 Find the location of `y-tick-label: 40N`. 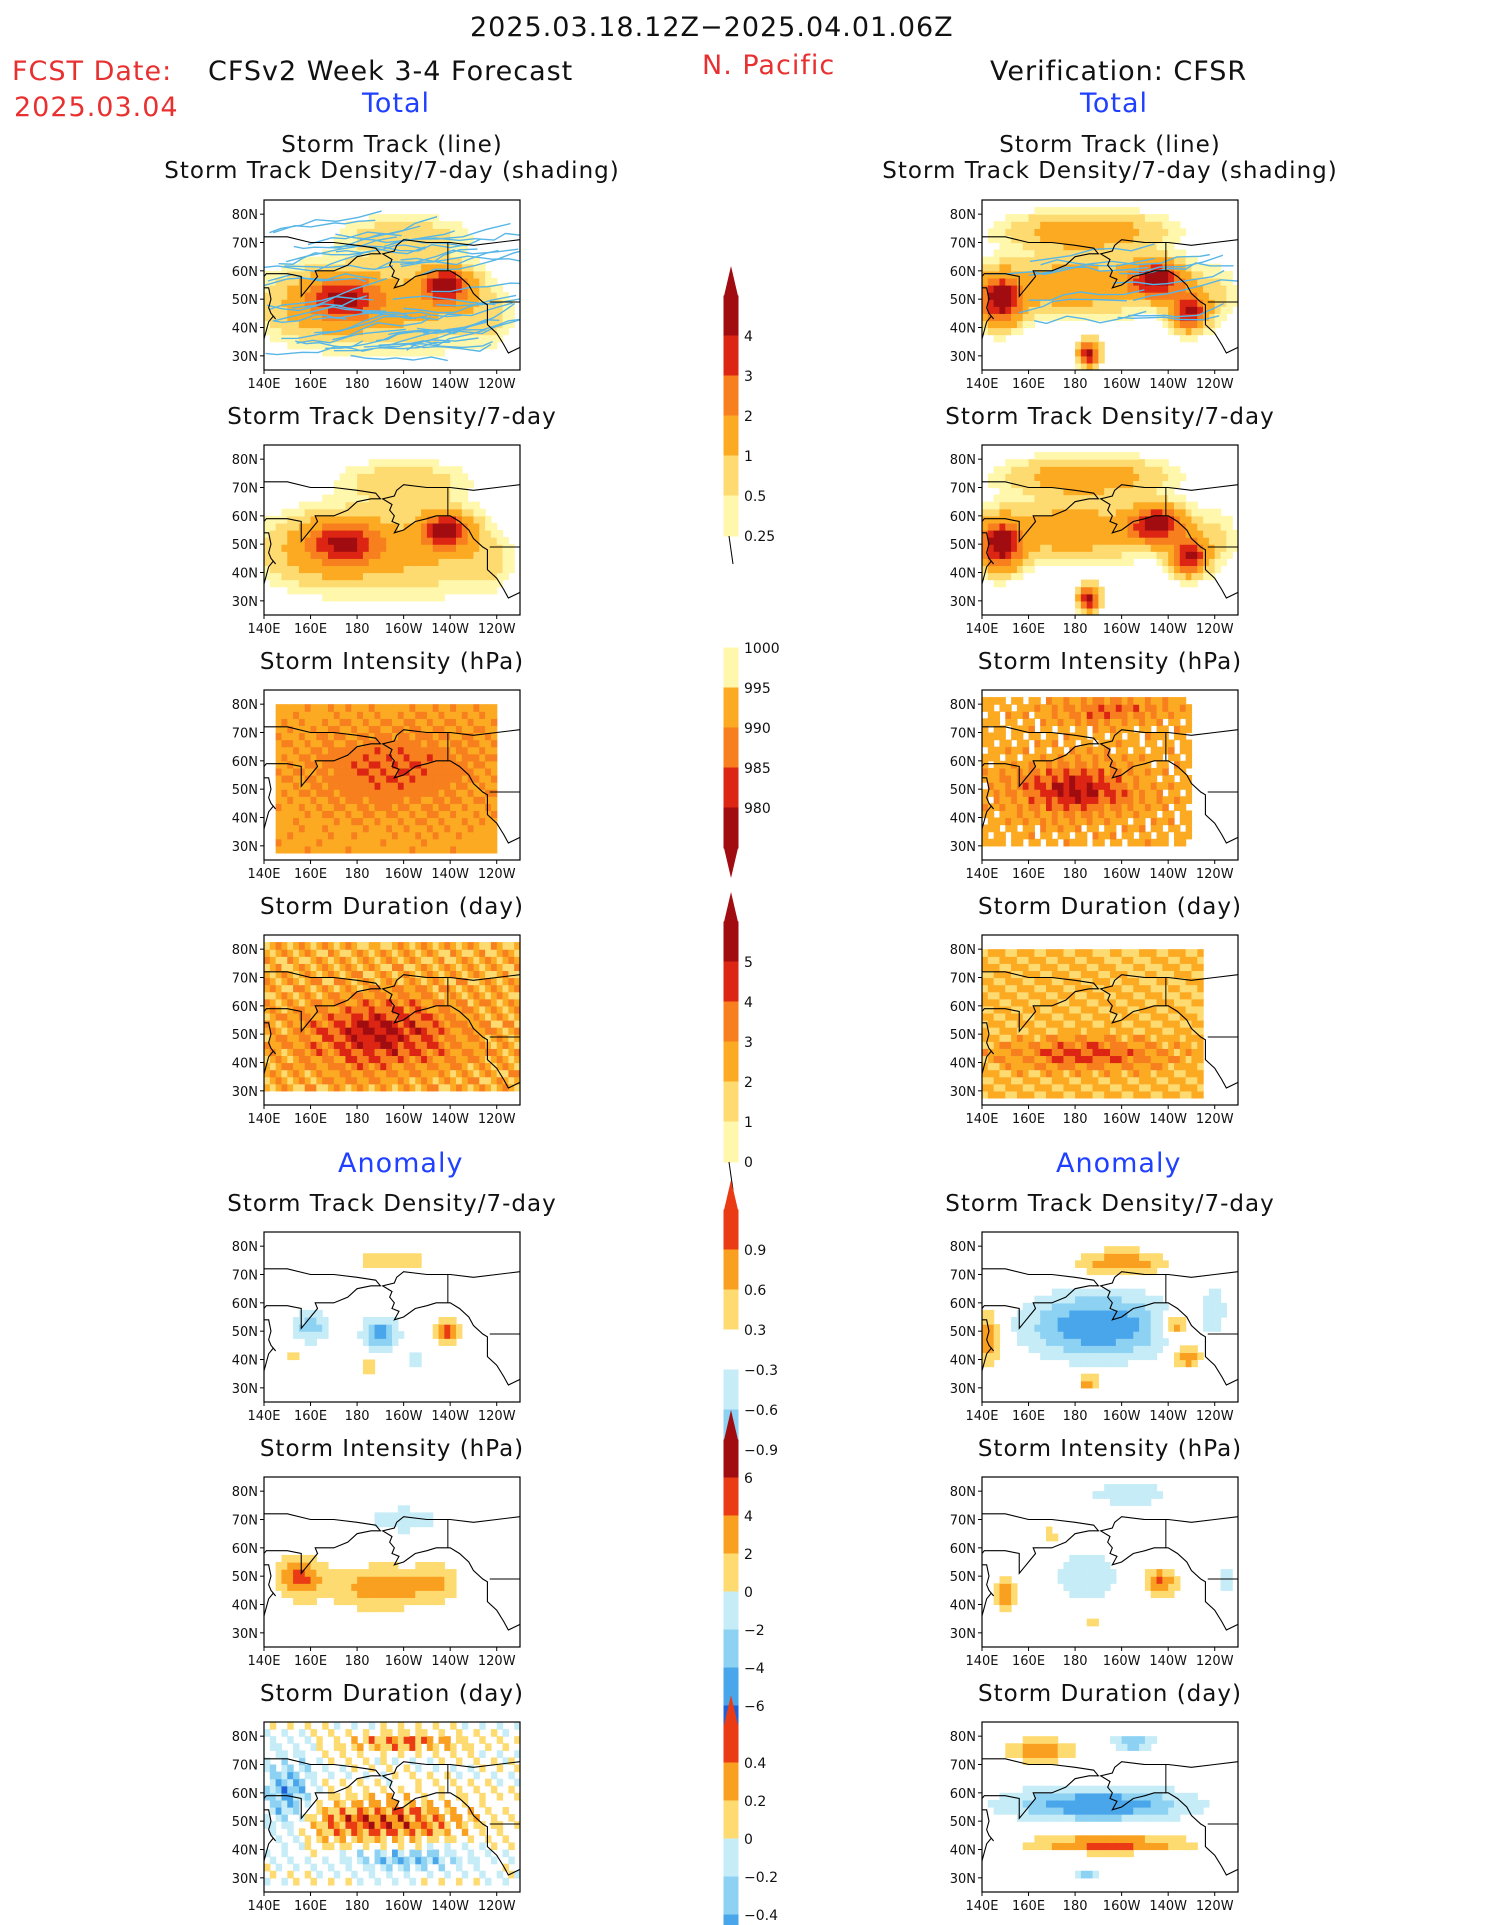

y-tick-label: 40N is located at coordinates (963, 329).